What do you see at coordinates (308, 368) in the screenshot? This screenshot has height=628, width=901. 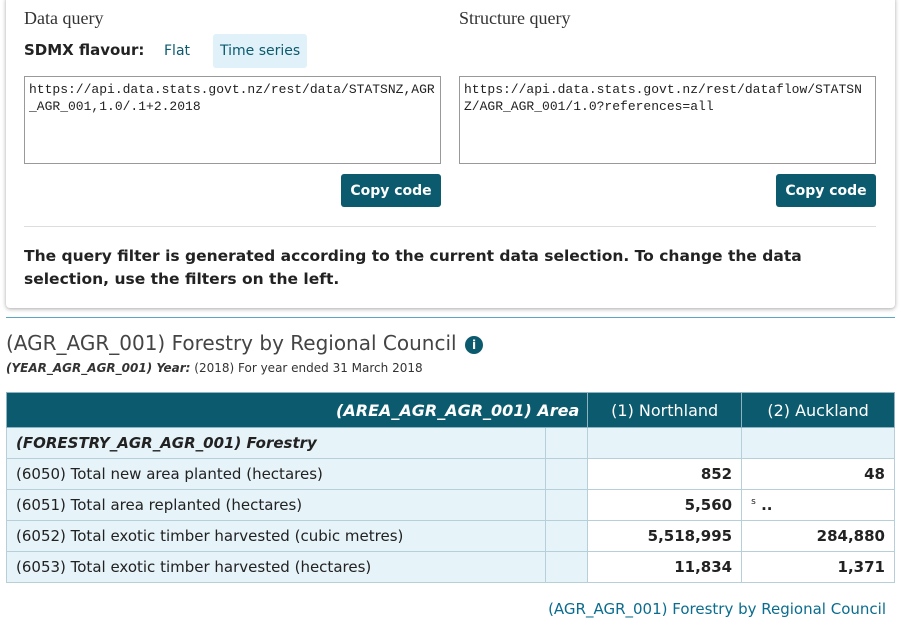 I see `dimension-value: (2018) For year ended 31 March 2018` at bounding box center [308, 368].